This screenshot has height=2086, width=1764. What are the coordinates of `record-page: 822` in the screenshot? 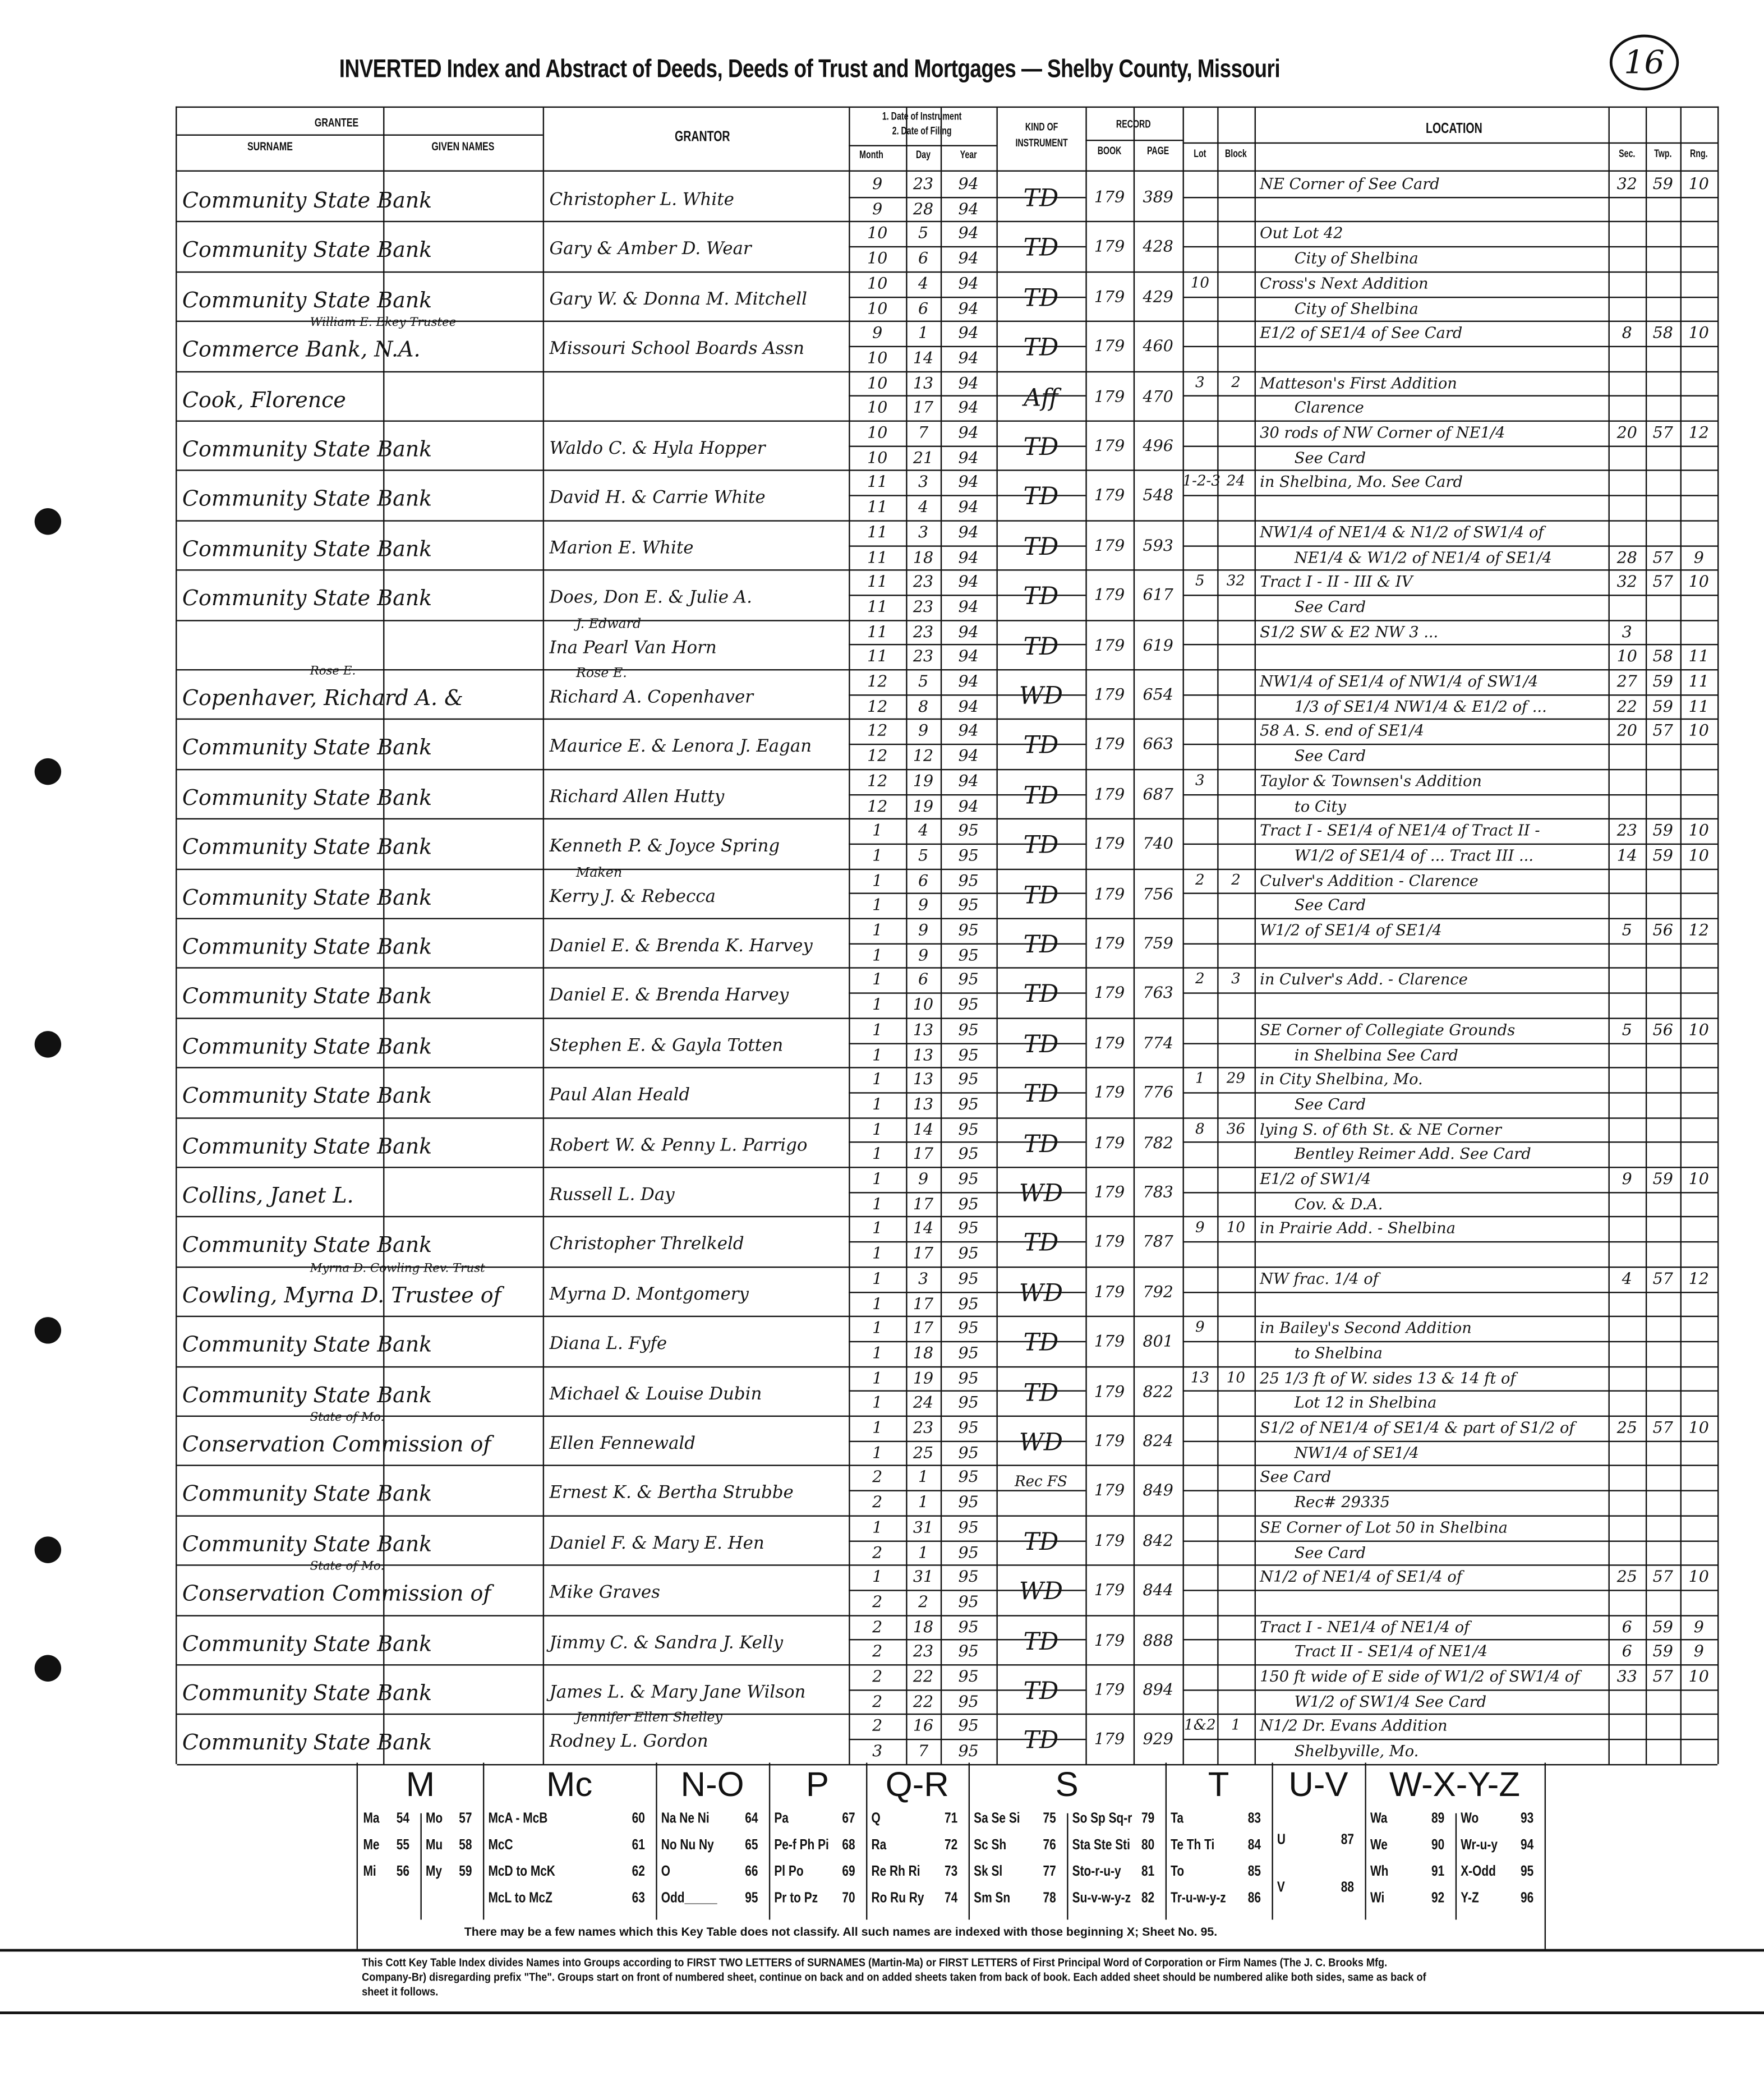 It's located at (1158, 1391).